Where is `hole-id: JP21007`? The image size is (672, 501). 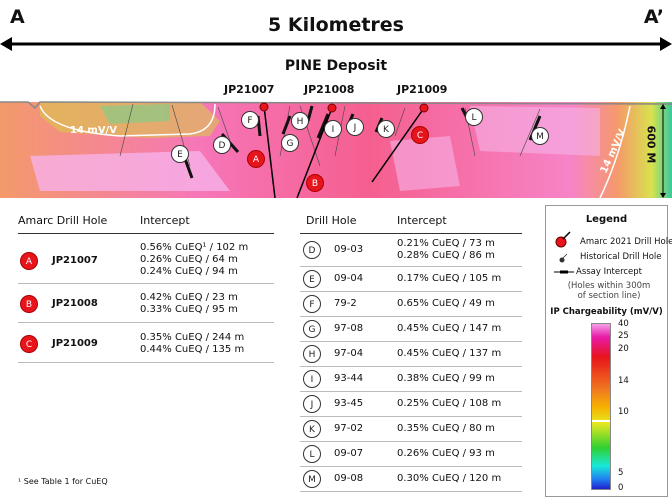
hole-id: JP21007 is located at coordinates (75, 260).